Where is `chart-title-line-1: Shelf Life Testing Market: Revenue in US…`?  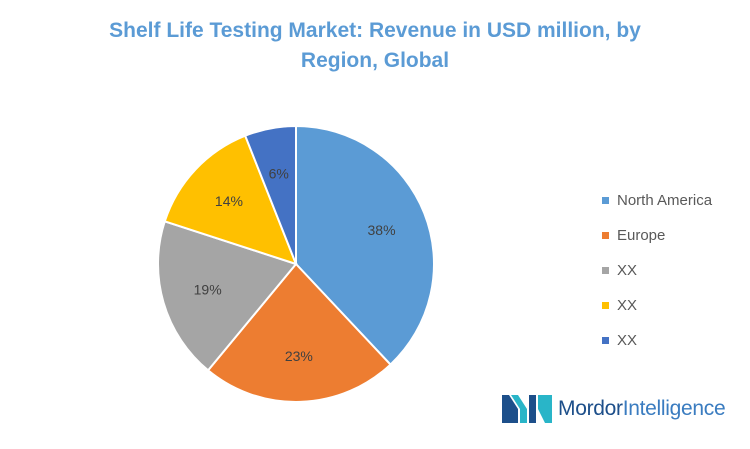
chart-title-line-1: Shelf Life Testing Market: Revenue in US… is located at coordinates (375, 30).